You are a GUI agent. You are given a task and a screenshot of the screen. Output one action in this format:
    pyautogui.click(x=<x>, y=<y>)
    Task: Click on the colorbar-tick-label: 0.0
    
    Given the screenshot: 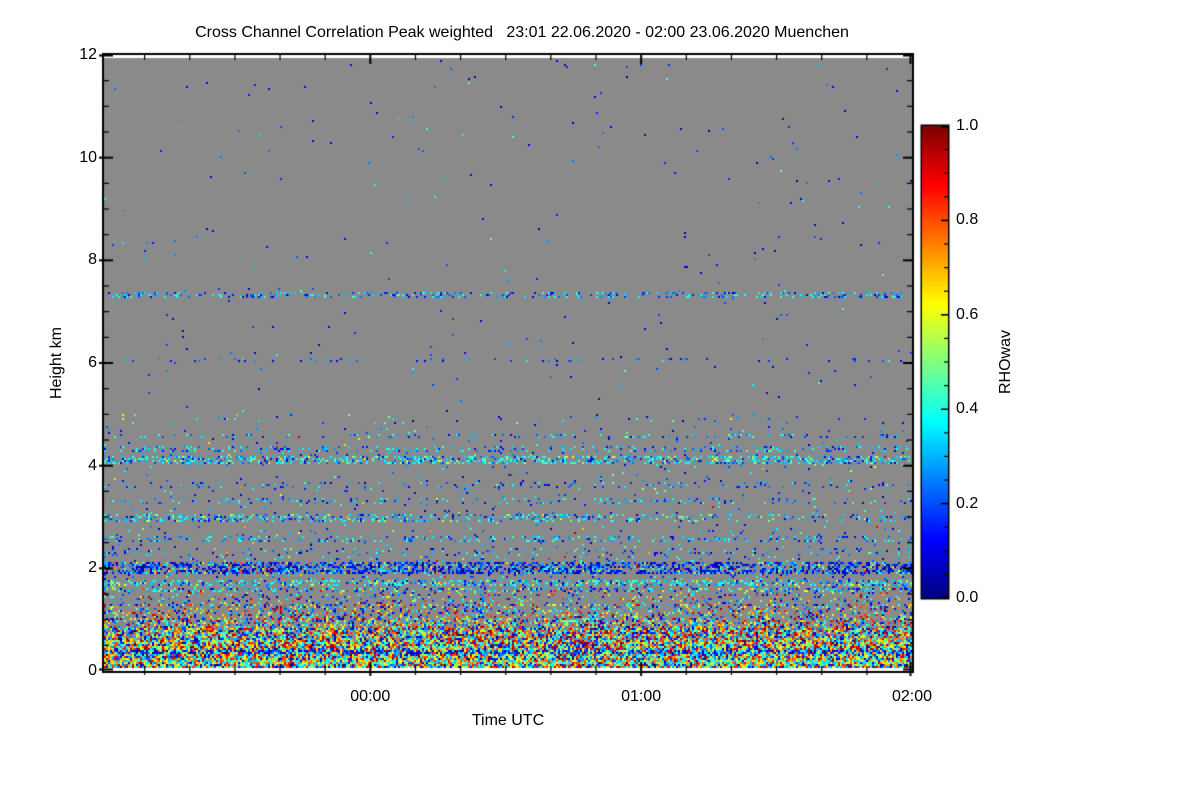 What is the action you would take?
    pyautogui.click(x=967, y=597)
    